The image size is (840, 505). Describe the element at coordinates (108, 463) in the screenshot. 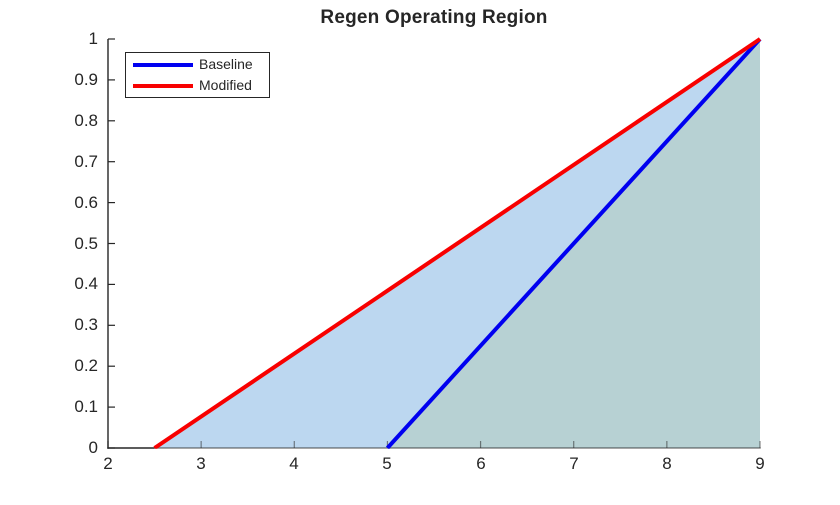

I see `x-tick-label: 2` at that location.